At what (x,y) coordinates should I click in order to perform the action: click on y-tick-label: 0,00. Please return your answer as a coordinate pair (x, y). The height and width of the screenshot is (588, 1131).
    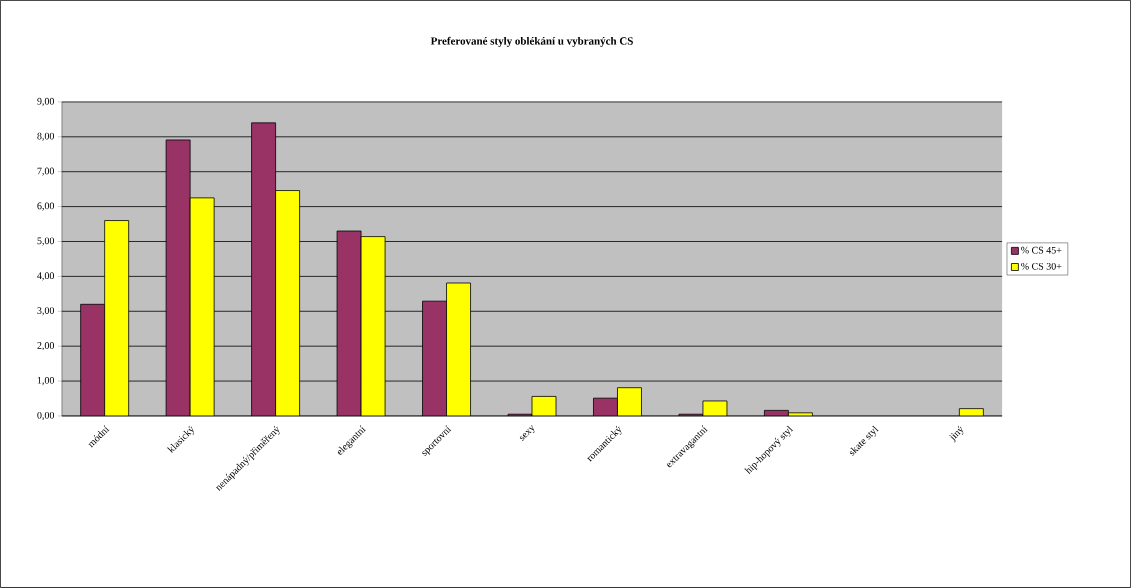
    Looking at the image, I should click on (46, 416).